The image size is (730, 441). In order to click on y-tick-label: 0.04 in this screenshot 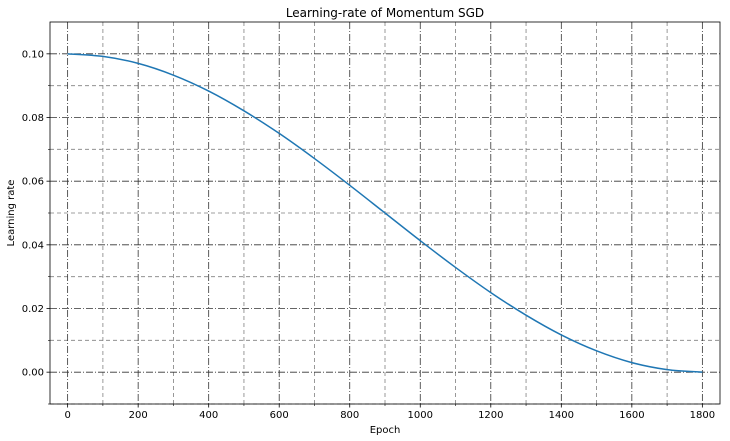, I will do `click(33, 245)`.